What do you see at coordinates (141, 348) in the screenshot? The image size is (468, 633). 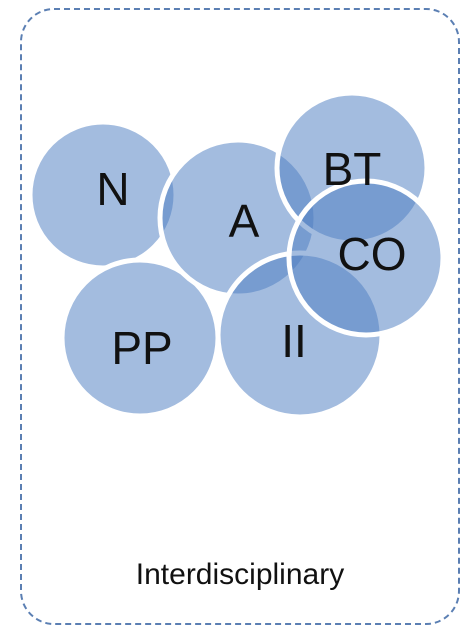 I see `label-pp: PP` at bounding box center [141, 348].